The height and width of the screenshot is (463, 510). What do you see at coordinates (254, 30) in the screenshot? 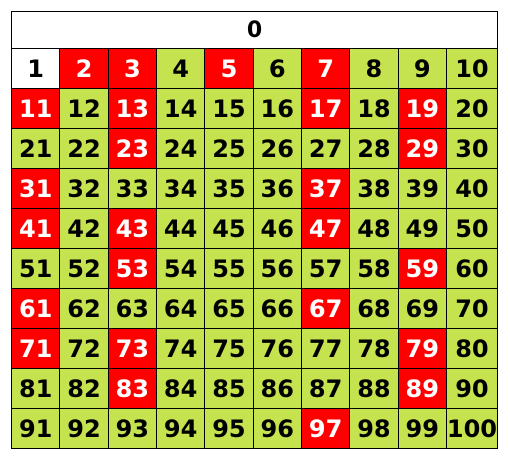
I see `zero-header-cell: 0` at bounding box center [254, 30].